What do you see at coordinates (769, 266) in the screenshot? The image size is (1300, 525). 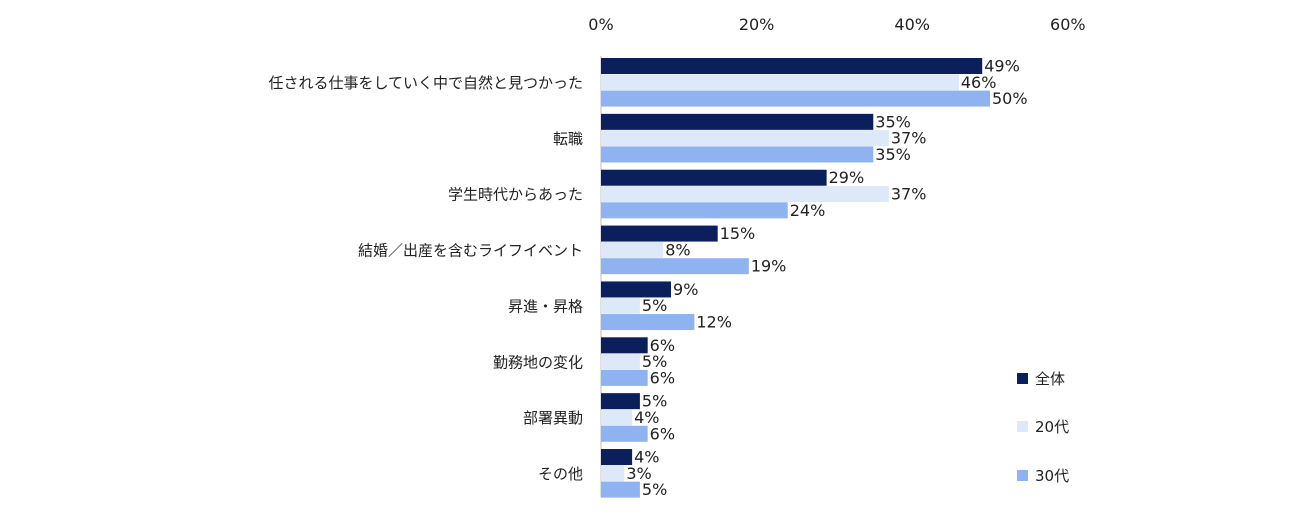 I see `data-label: 19%` at bounding box center [769, 266].